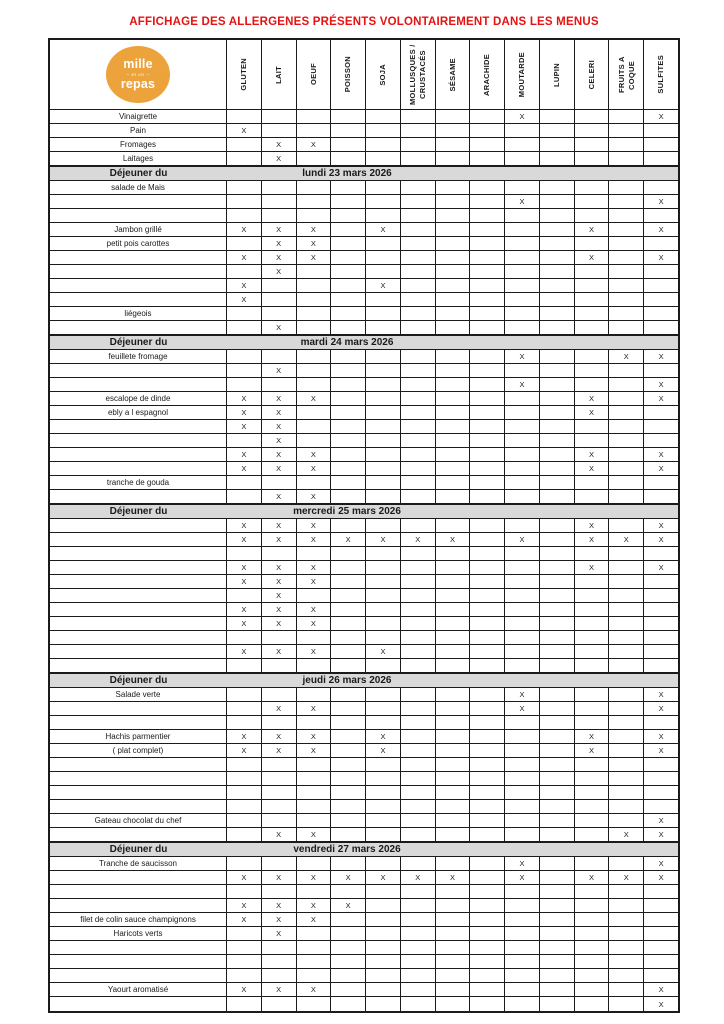 This screenshot has height=1024, width=724. I want to click on day-header-row: Déjeuner du vendredi 27 mars 2026, so click(364, 849).